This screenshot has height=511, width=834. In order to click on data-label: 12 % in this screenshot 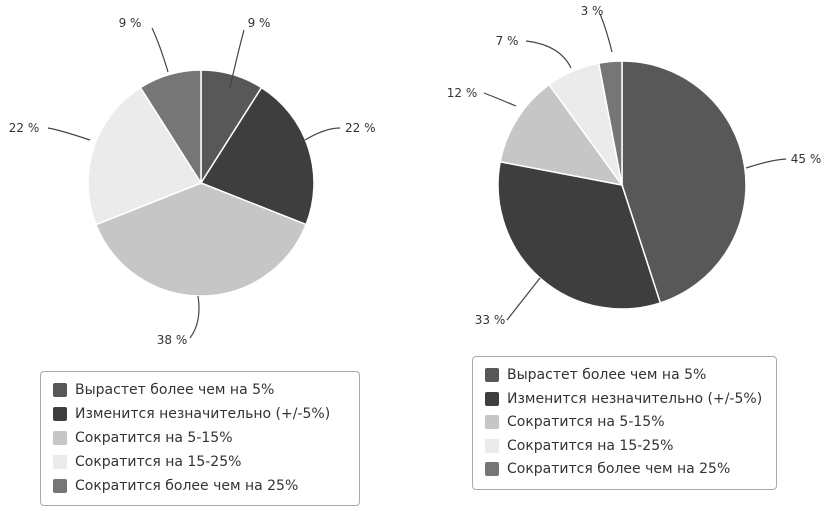, I will do `click(462, 93)`.